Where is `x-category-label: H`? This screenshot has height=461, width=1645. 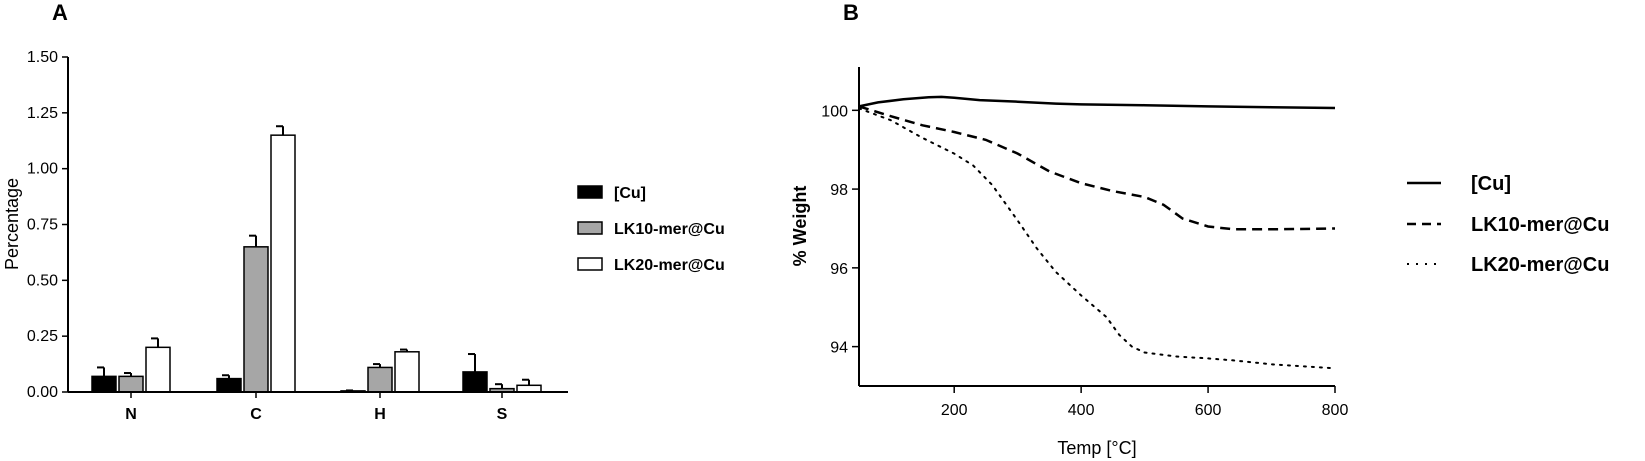 x-category-label: H is located at coordinates (380, 414).